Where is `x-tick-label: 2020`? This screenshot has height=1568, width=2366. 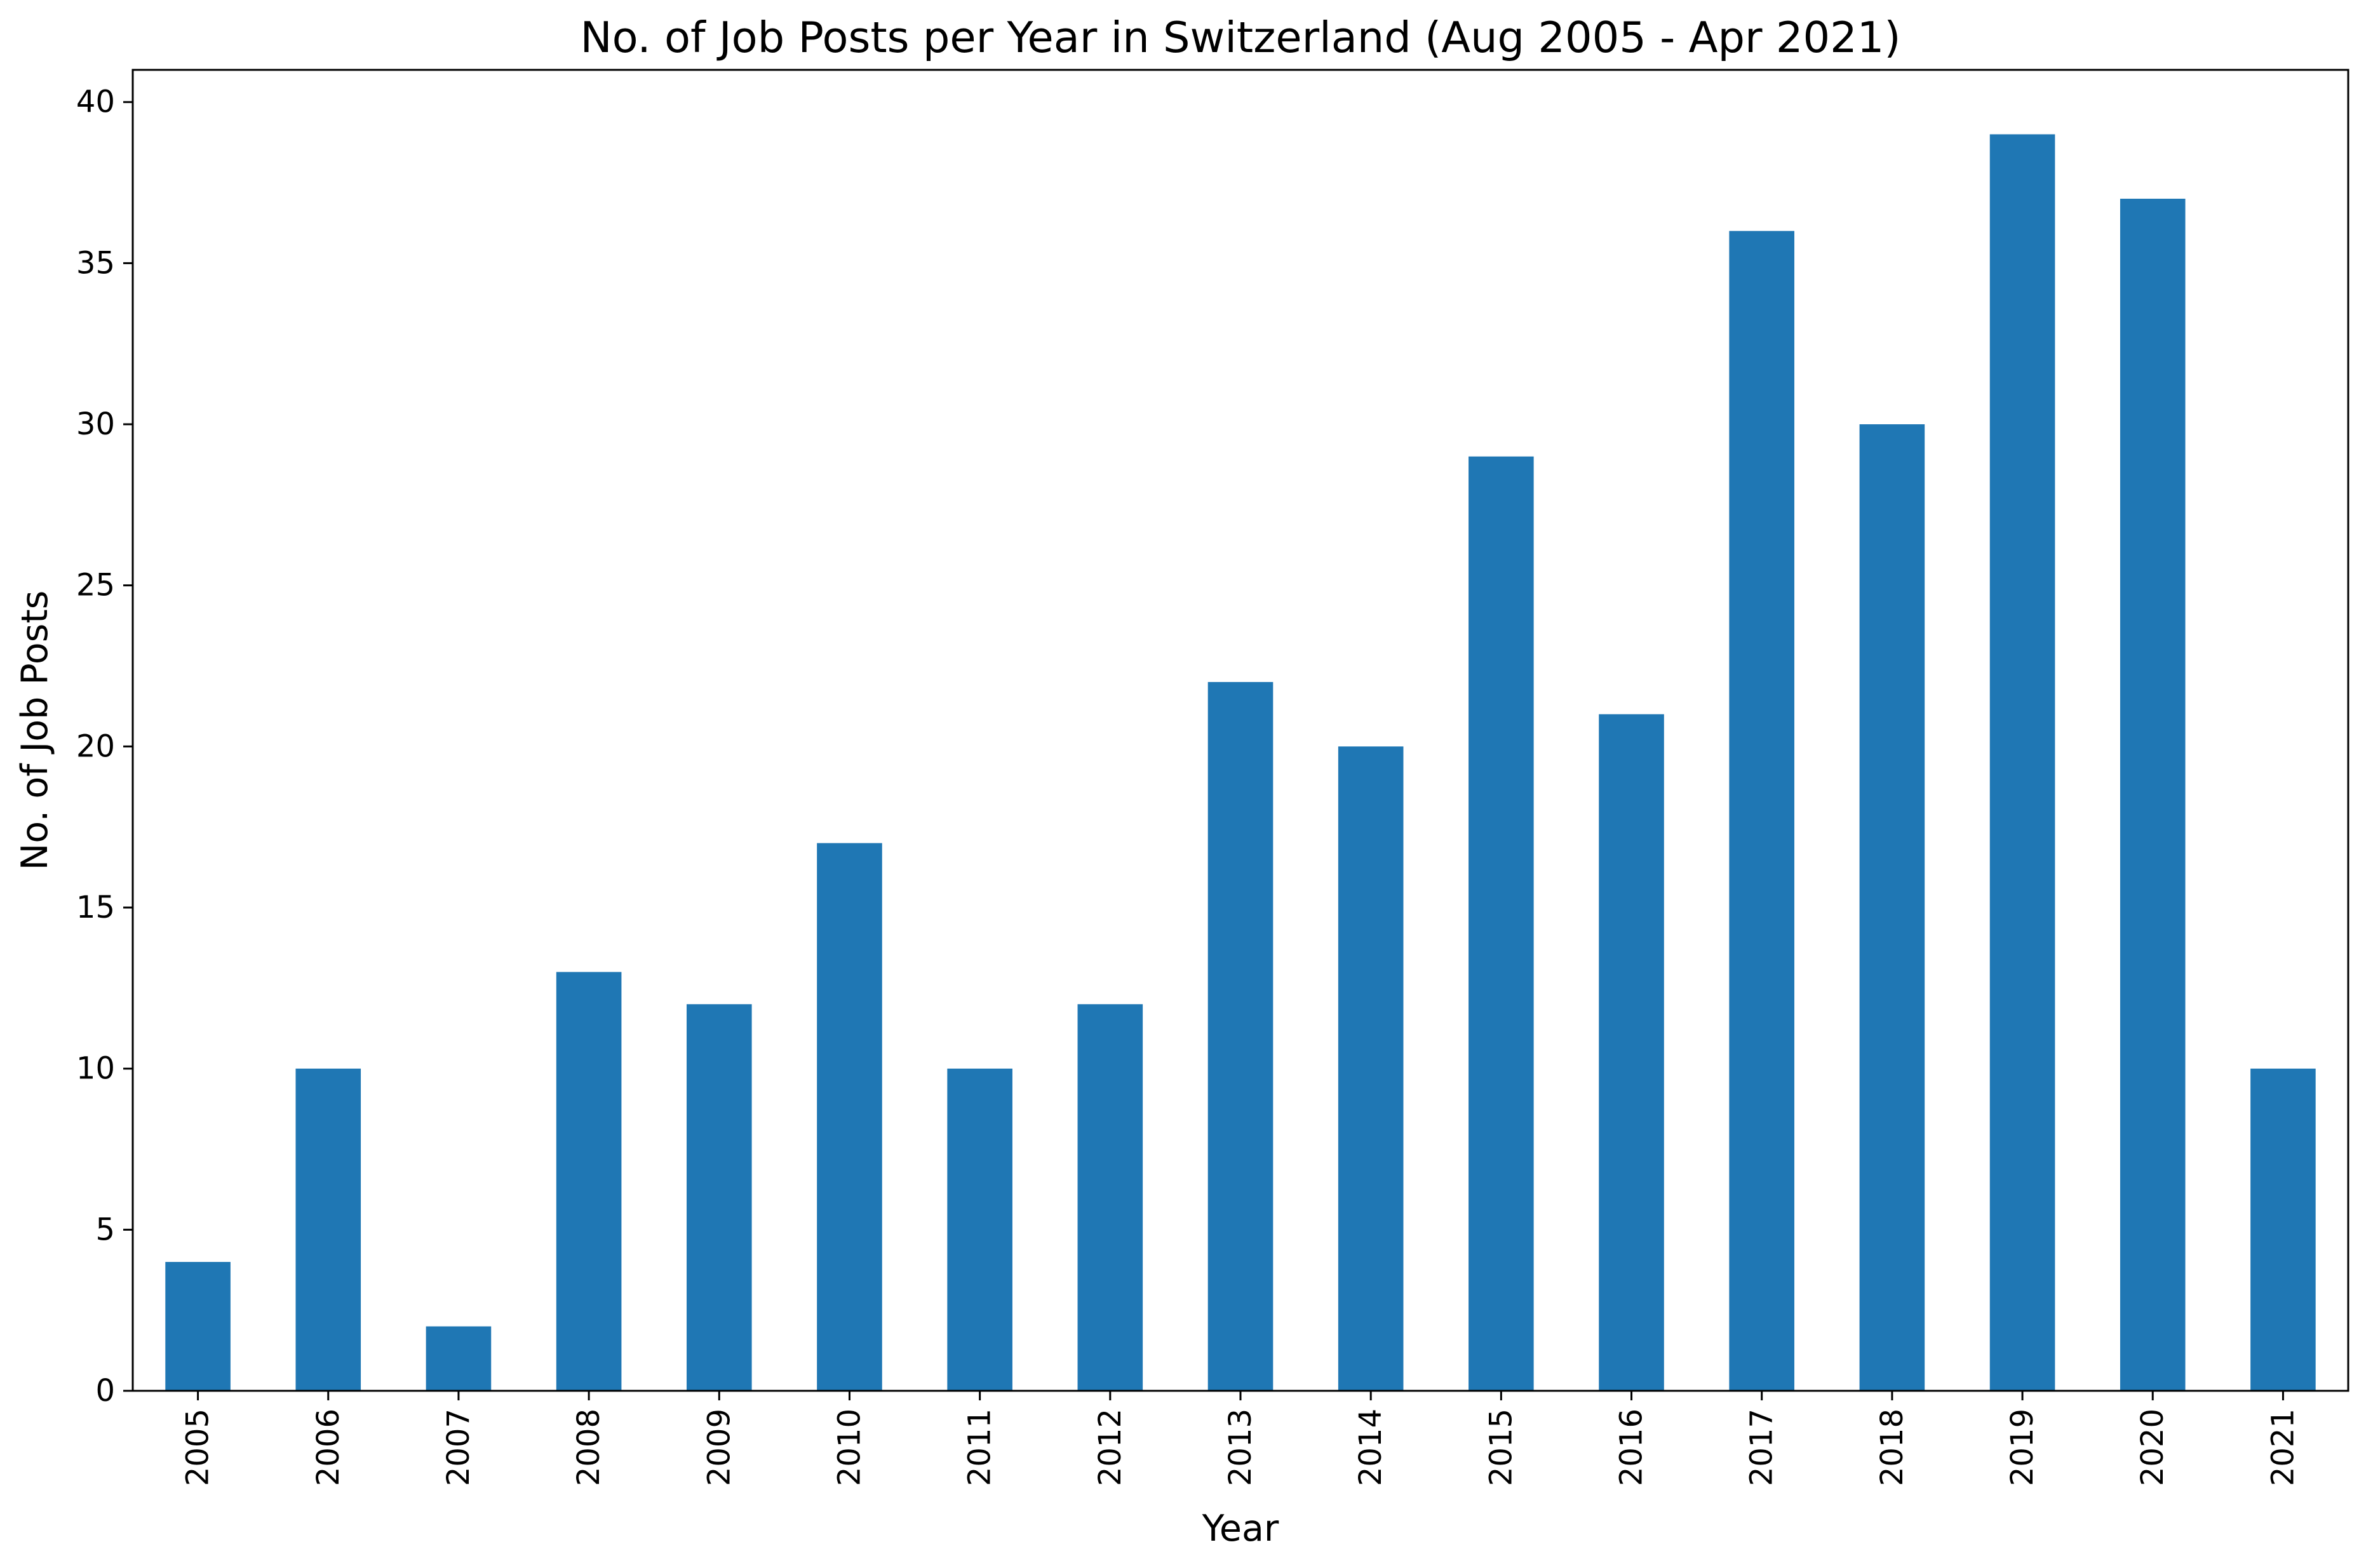
x-tick-label: 2020 is located at coordinates (2152, 1447).